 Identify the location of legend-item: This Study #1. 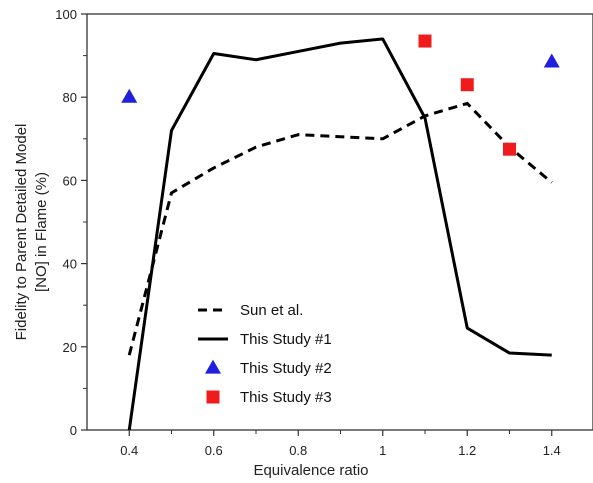
(265, 339).